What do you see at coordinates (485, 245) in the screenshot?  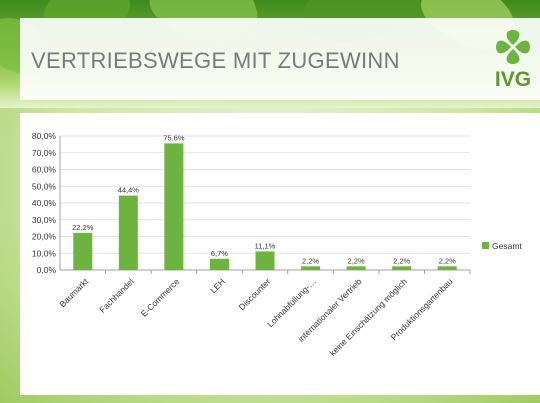 I see `legend-swatch` at bounding box center [485, 245].